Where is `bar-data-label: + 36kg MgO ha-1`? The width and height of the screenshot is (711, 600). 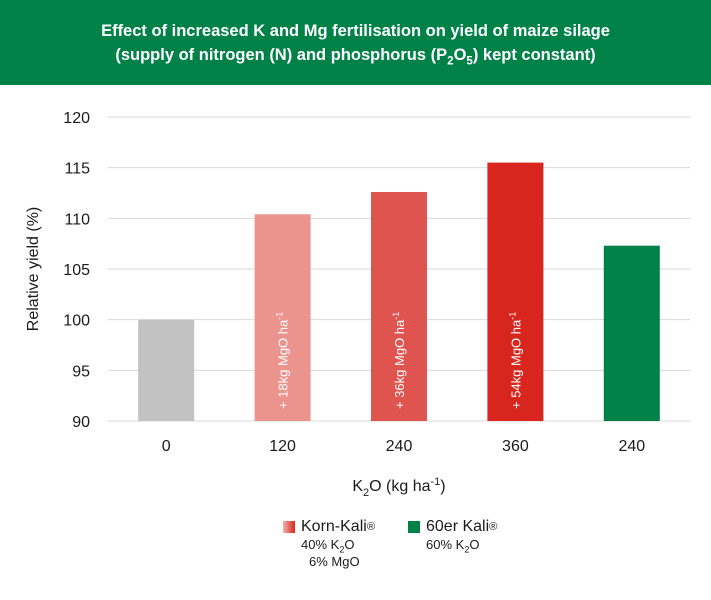 bar-data-label: + 36kg MgO ha-1 is located at coordinates (399, 360).